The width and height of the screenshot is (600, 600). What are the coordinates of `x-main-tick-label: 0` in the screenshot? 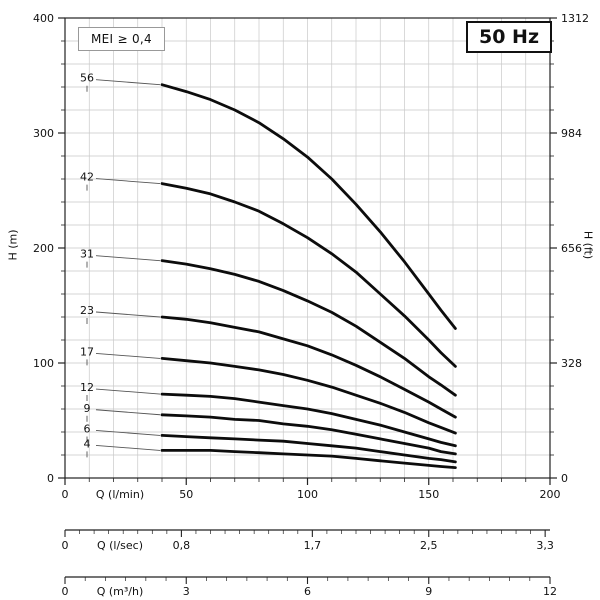 It's located at (65, 494).